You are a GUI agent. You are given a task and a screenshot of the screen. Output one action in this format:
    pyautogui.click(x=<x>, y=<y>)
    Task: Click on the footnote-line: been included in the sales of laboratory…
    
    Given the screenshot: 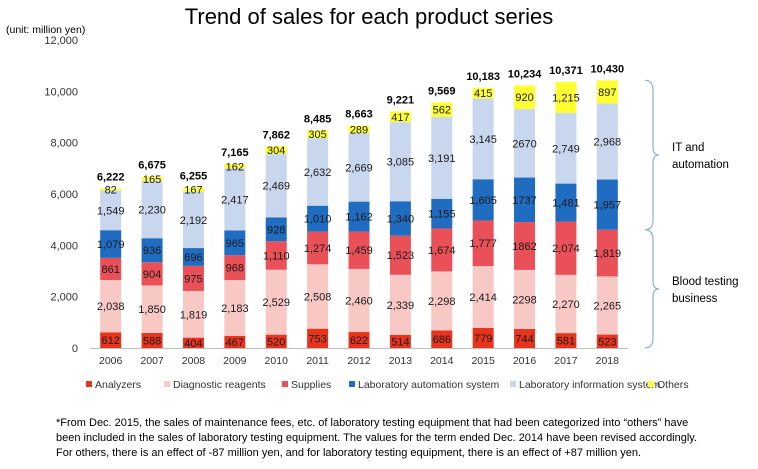 What is the action you would take?
    pyautogui.click(x=377, y=438)
    